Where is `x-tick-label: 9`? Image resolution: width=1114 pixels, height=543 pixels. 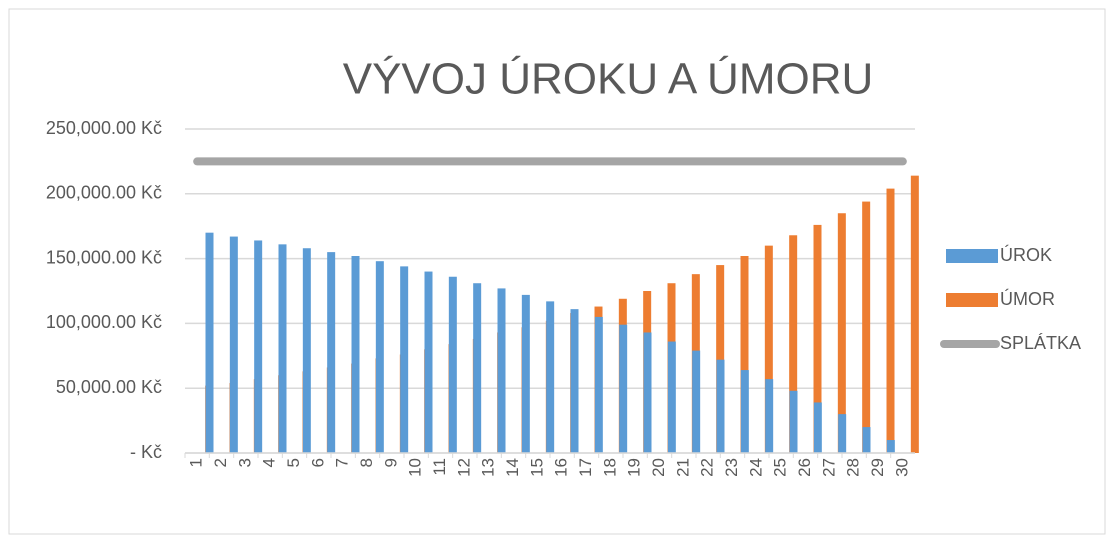
x-tick-label: 9 is located at coordinates (390, 462).